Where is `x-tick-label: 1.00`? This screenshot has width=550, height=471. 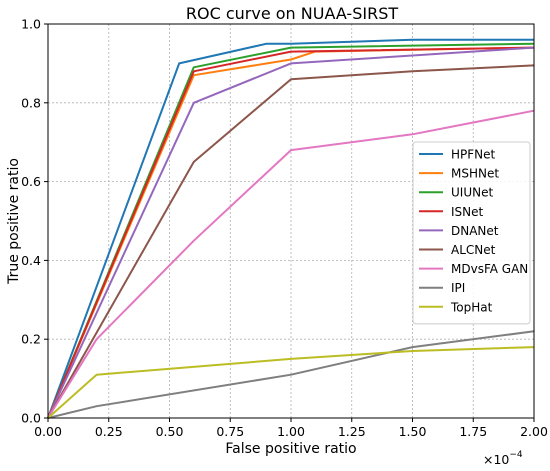 x-tick-label: 1.00 is located at coordinates (291, 431).